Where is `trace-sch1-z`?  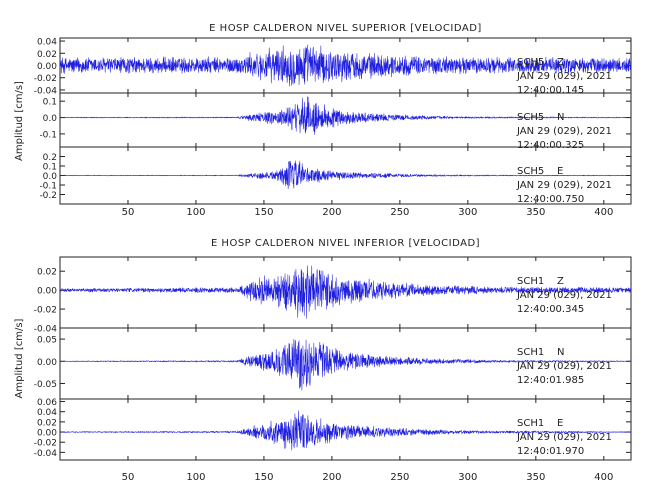
trace-sch1-z is located at coordinates (345, 292).